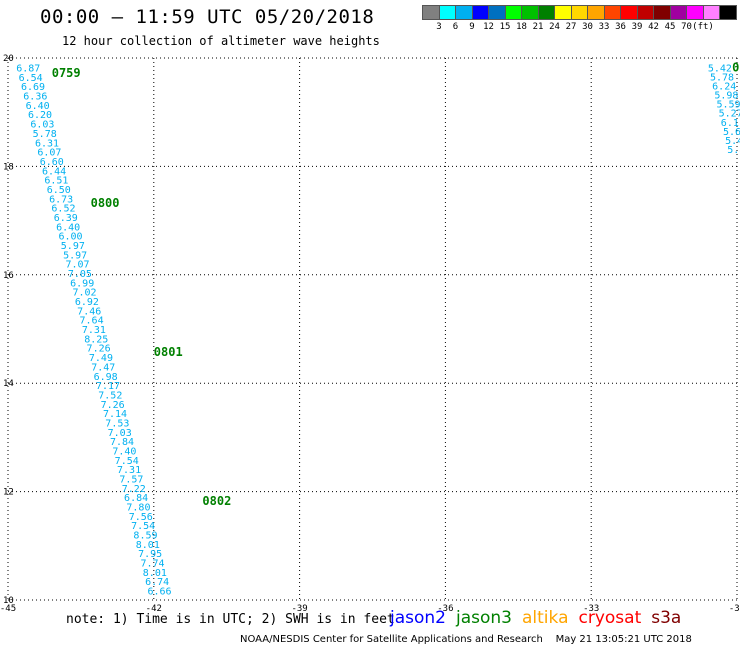 Image resolution: width=740 pixels, height=650 pixels. What do you see at coordinates (117, 423) in the screenshot?
I see `swh-value: 7.53` at bounding box center [117, 423].